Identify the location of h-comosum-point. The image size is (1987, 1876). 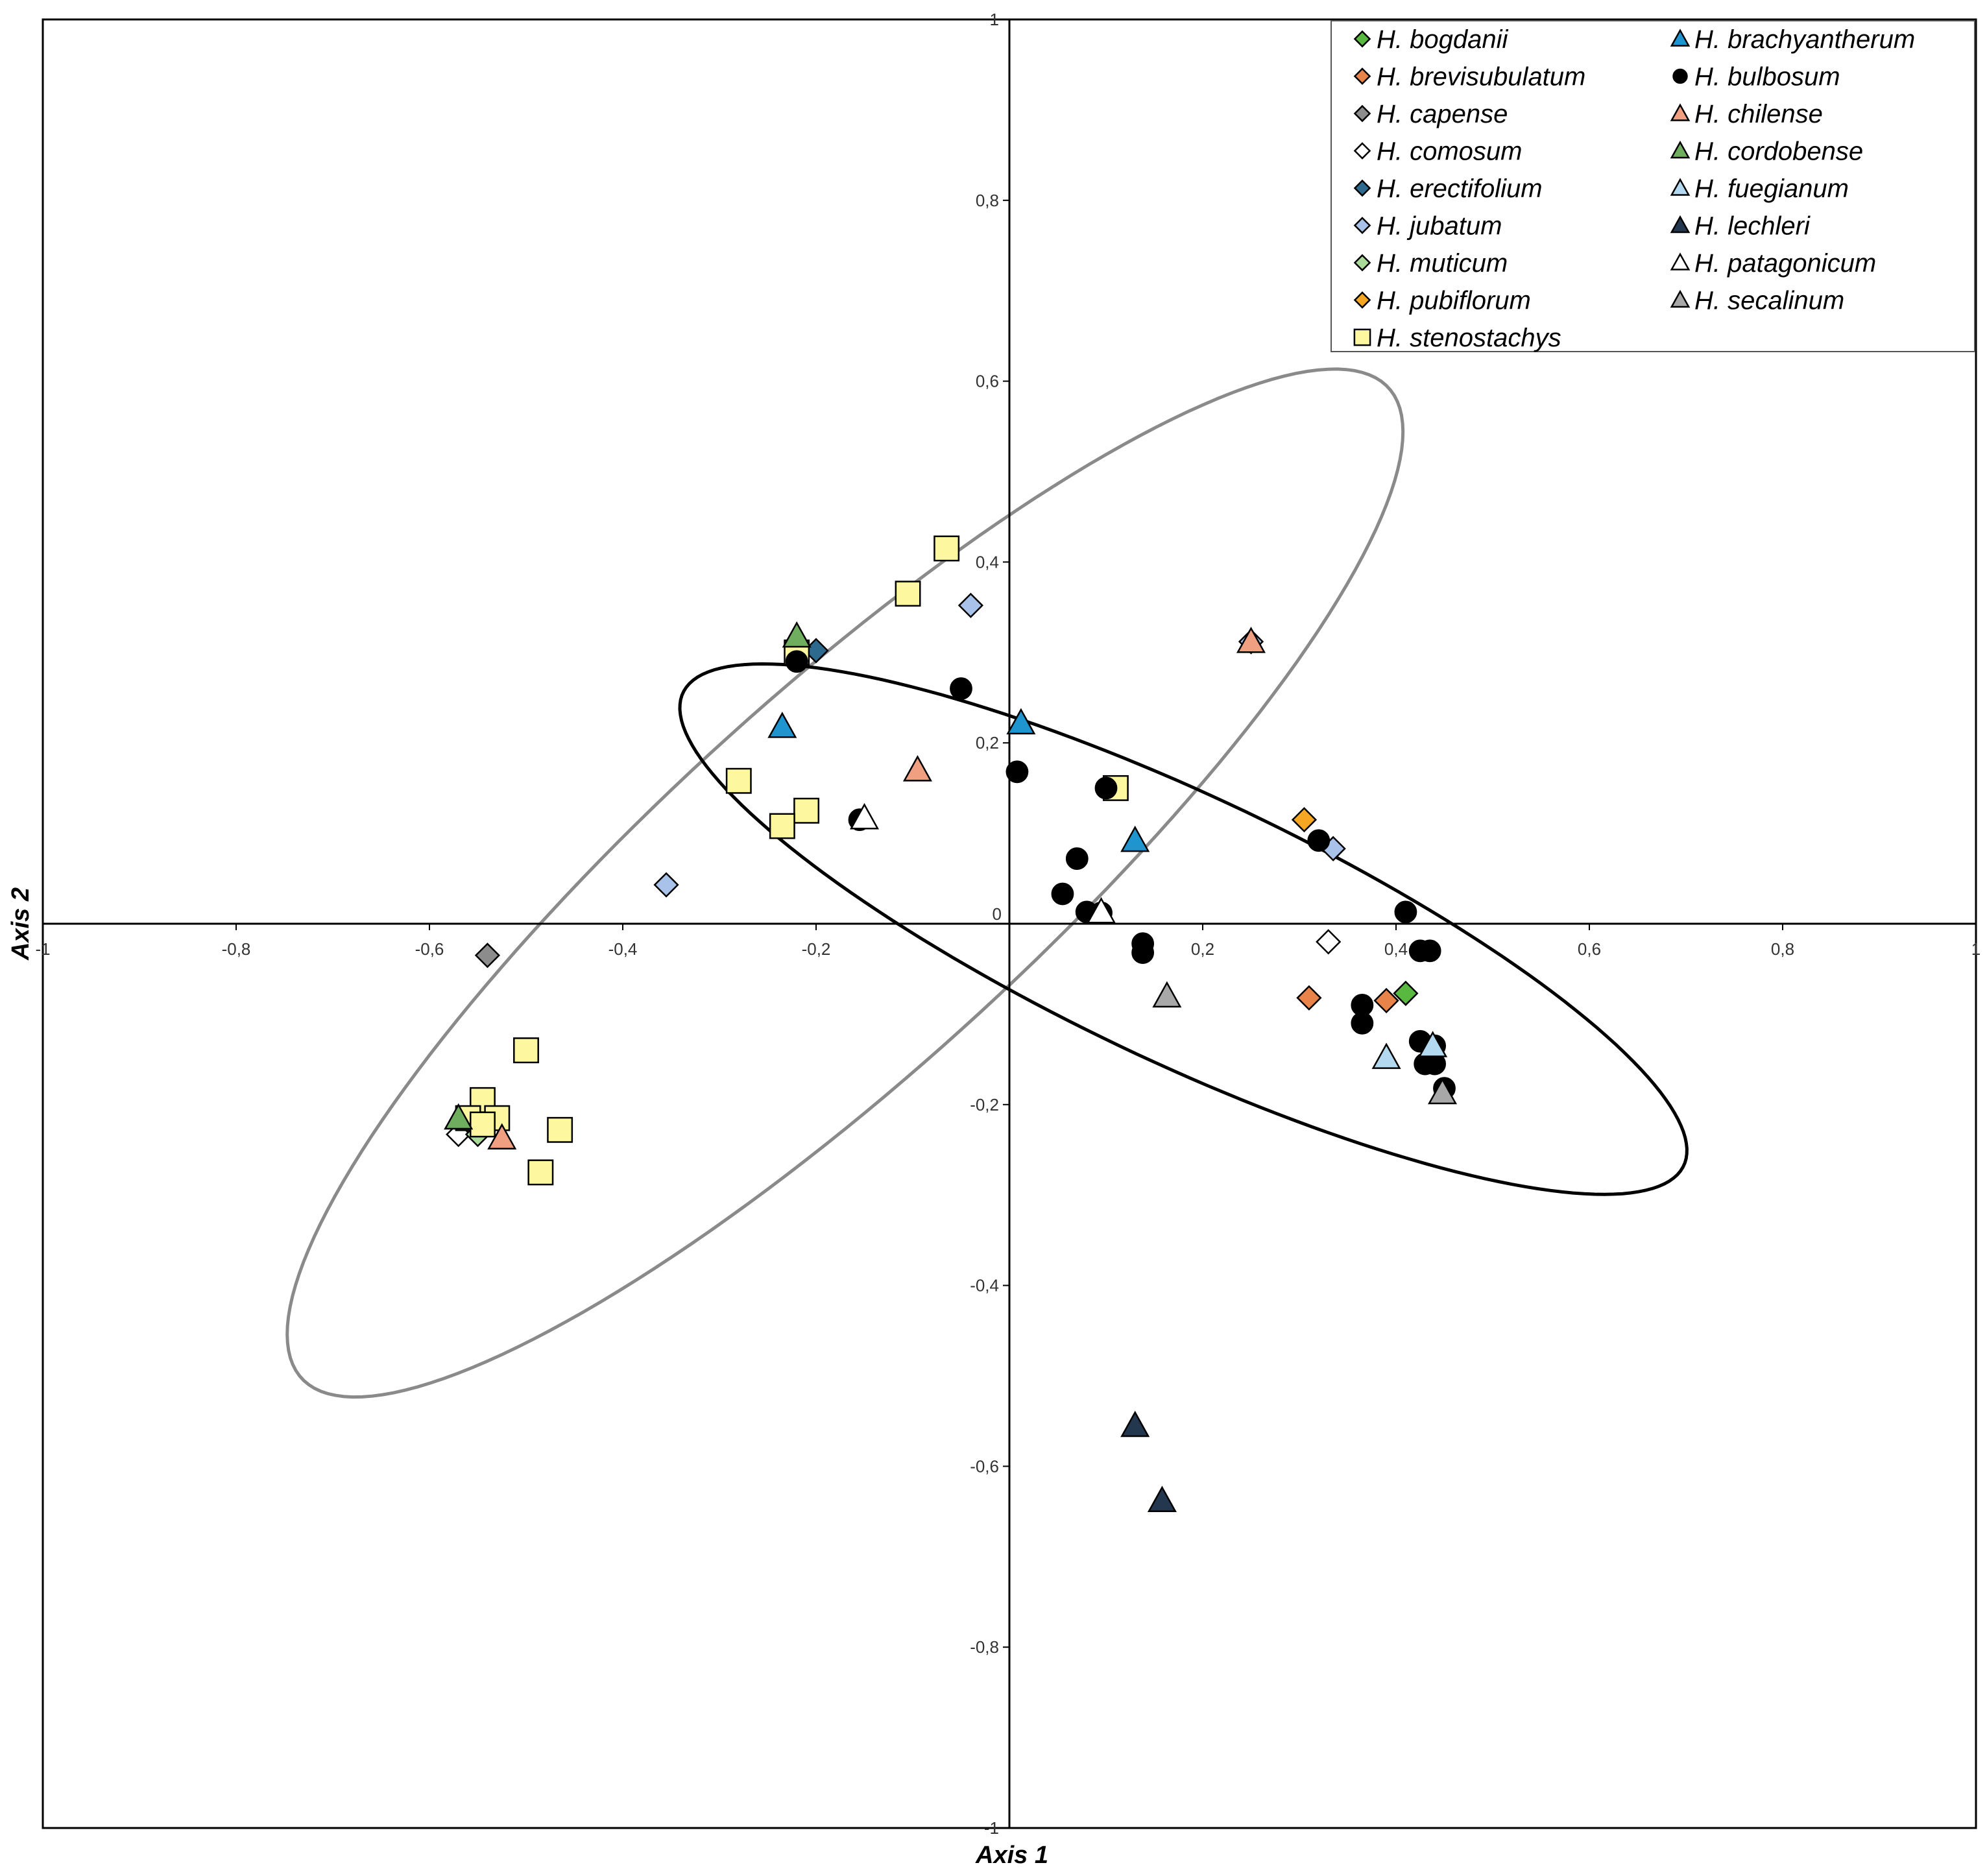
(1329, 942).